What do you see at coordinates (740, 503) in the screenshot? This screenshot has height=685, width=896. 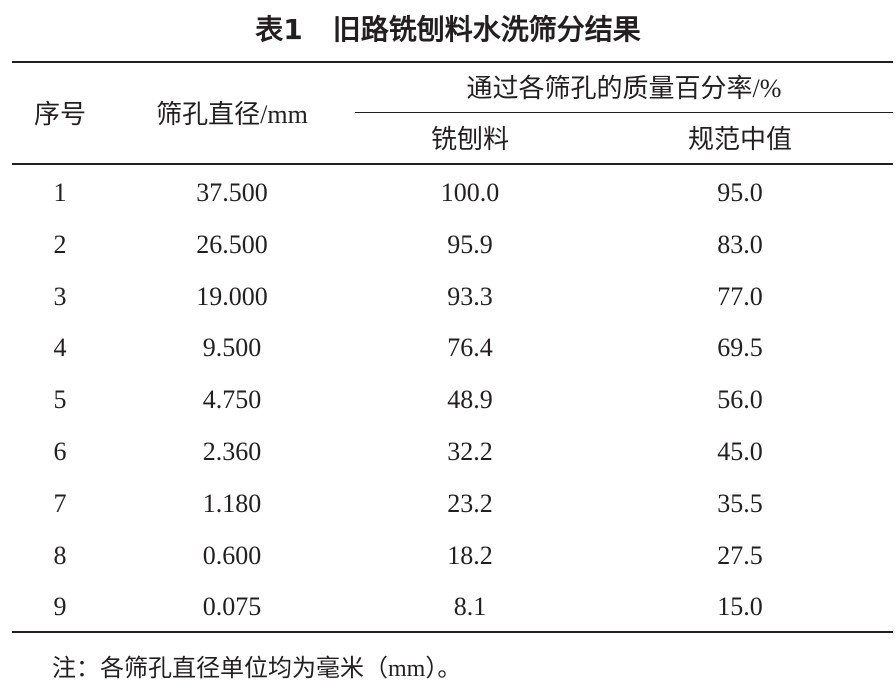 I see `table-cell: 35.5` at bounding box center [740, 503].